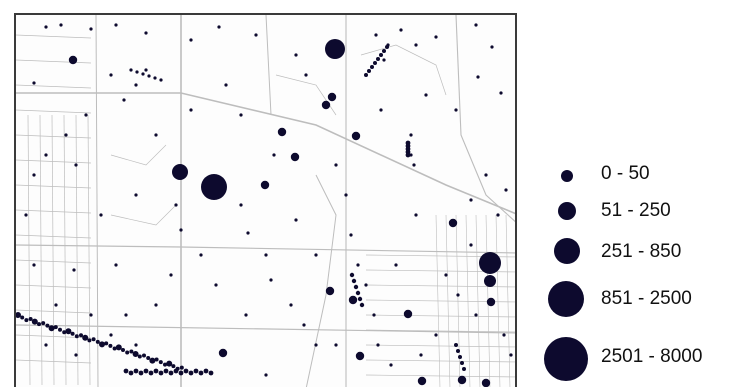 The width and height of the screenshot is (752, 387). I want to click on road-north-stub, so click(268, 65).